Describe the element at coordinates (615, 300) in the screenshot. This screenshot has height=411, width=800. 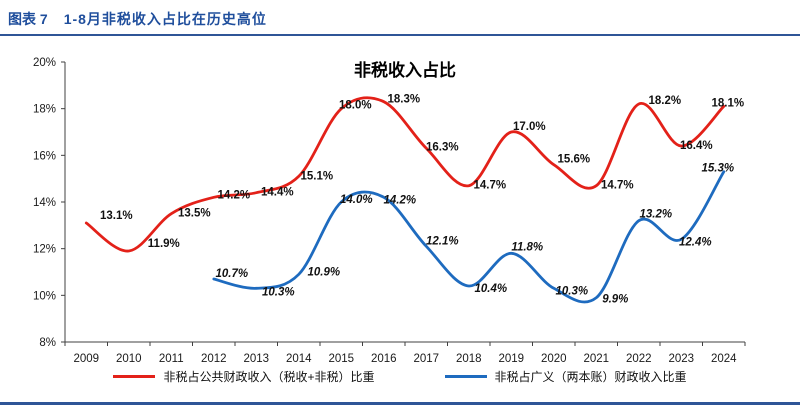
I see `data-label: 9.9%` at that location.